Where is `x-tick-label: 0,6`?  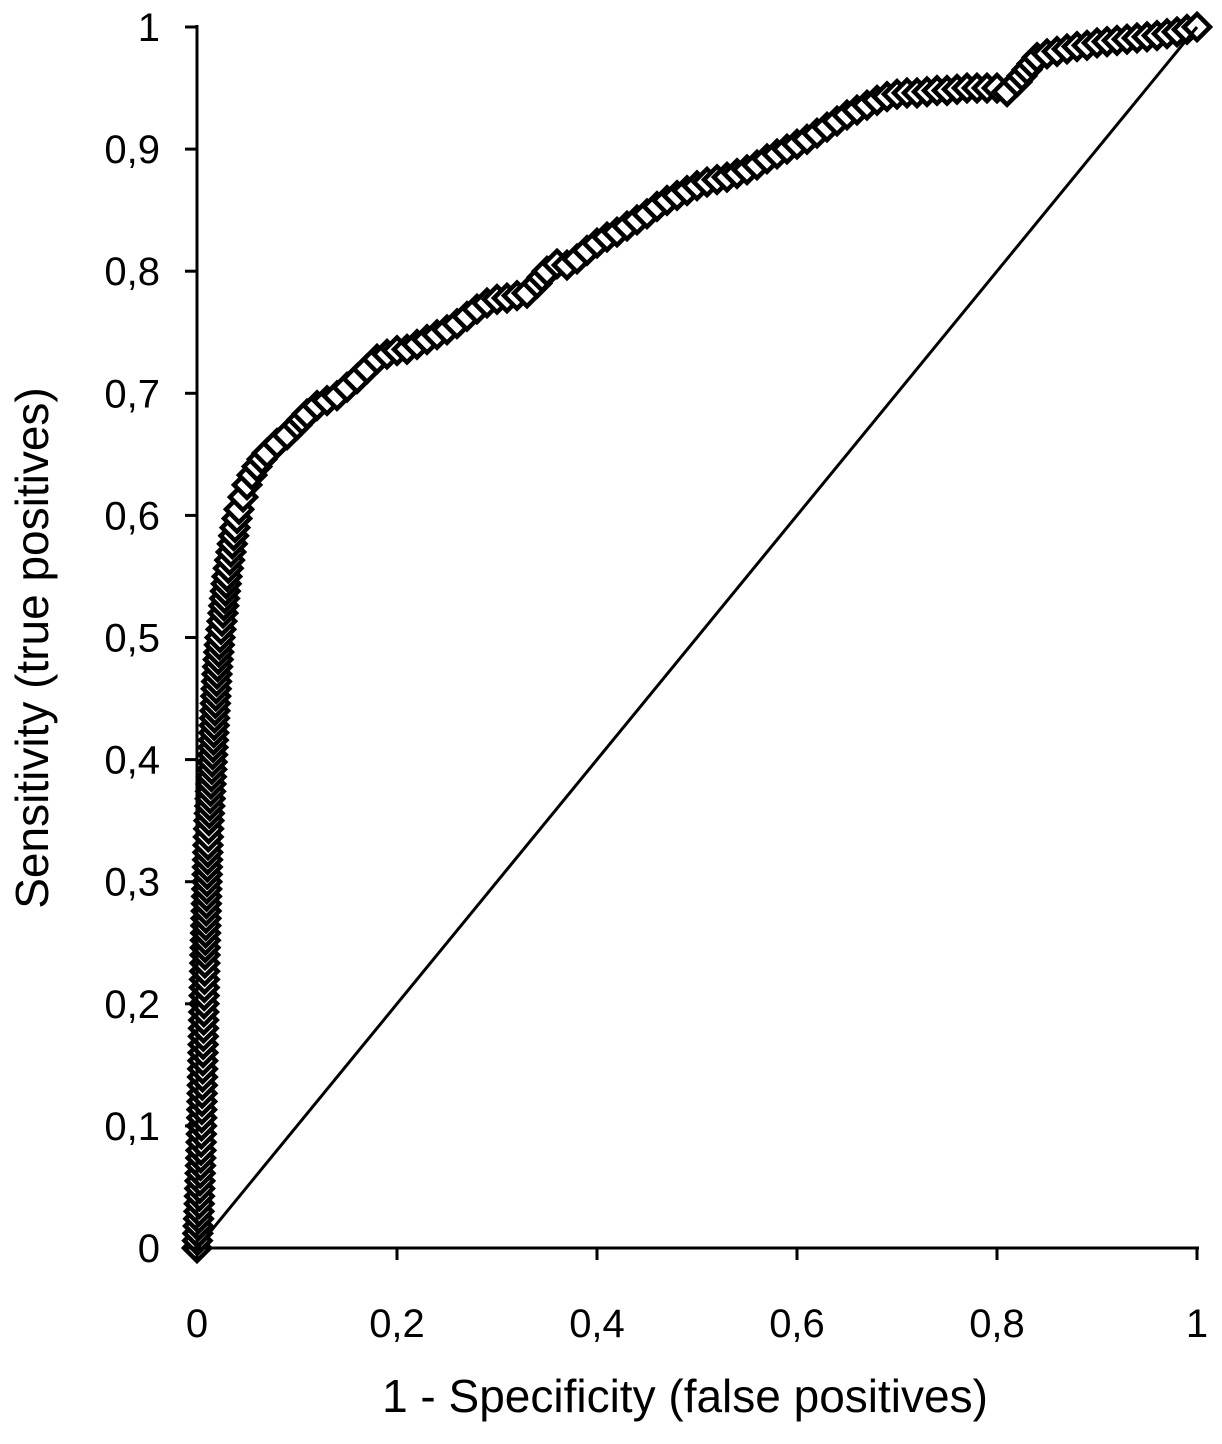
x-tick-label: 0,6 is located at coordinates (797, 1324).